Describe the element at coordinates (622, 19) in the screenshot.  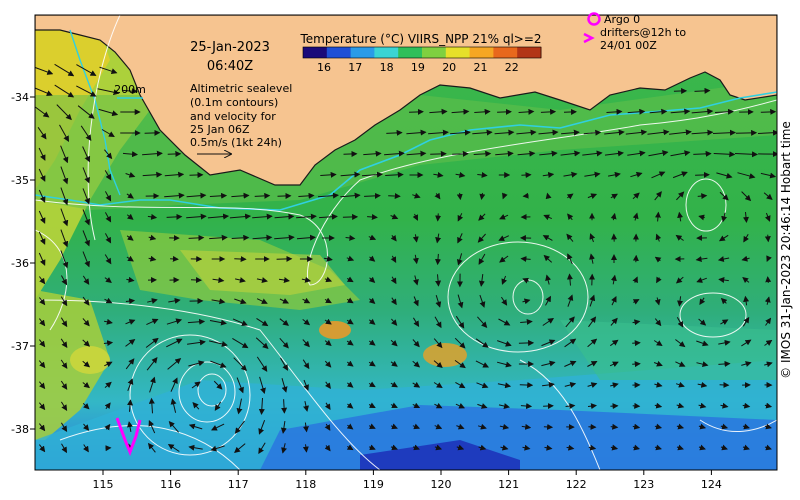
I see `argo-label: Argo 0` at that location.